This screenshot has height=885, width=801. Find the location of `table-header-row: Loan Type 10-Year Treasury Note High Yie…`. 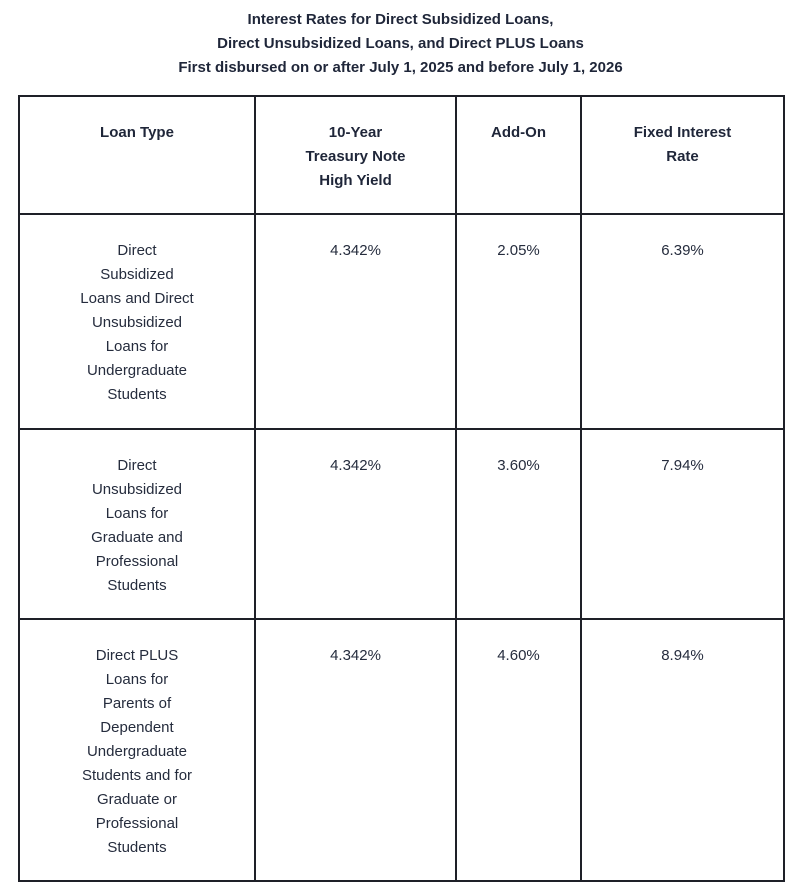

table-header-row: Loan Type 10-Year Treasury Note High Yie… is located at coordinates (401, 155).